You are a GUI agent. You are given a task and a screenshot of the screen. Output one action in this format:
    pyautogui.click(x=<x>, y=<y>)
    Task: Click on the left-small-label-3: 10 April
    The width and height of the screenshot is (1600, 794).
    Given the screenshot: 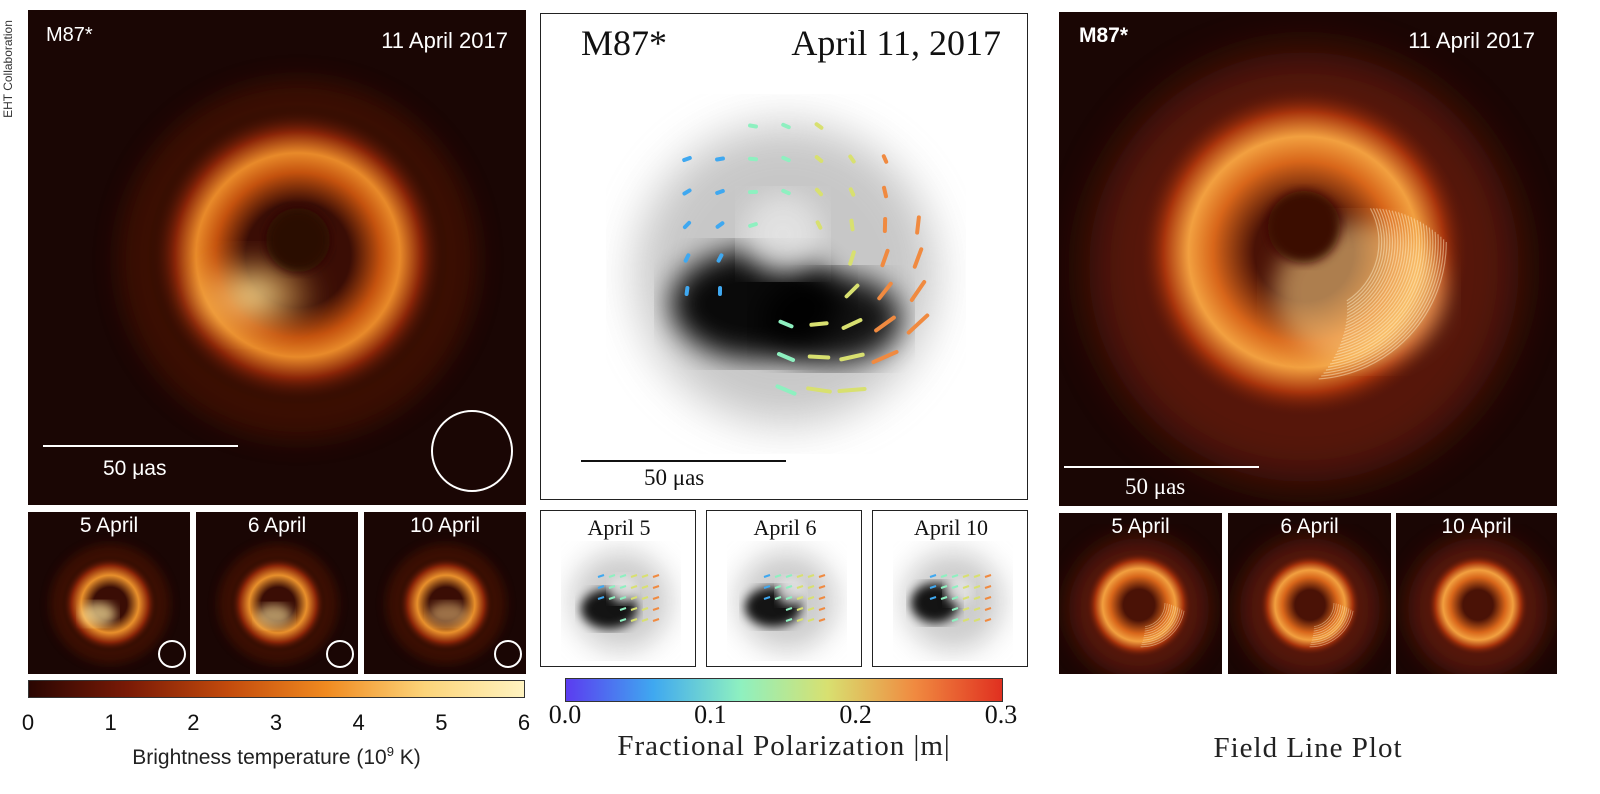 What is the action you would take?
    pyautogui.click(x=445, y=525)
    